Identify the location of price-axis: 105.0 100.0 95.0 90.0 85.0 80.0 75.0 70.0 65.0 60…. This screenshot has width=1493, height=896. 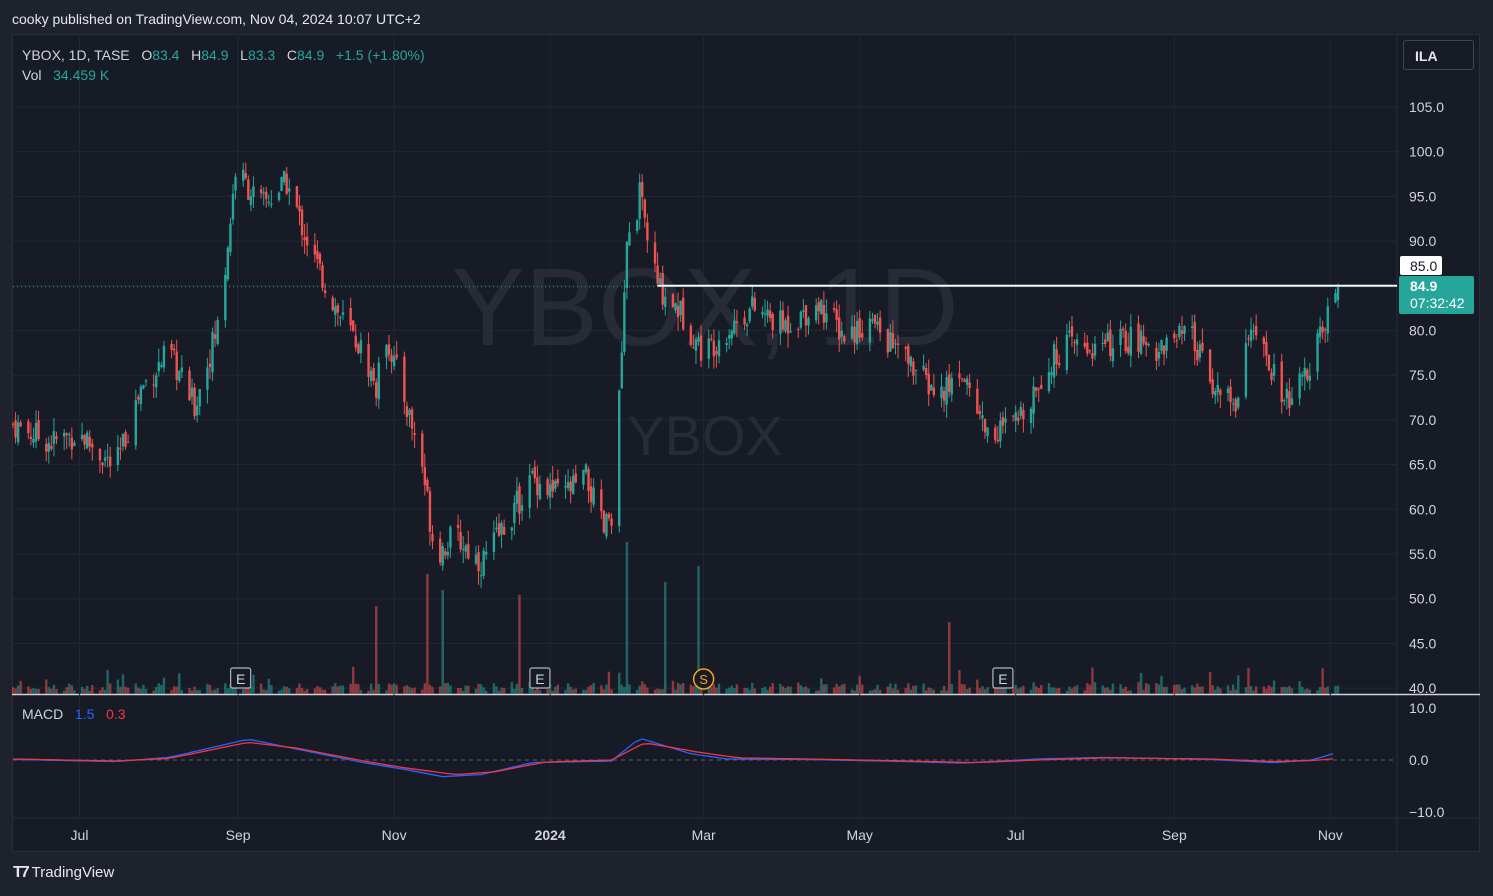
(1427, 459).